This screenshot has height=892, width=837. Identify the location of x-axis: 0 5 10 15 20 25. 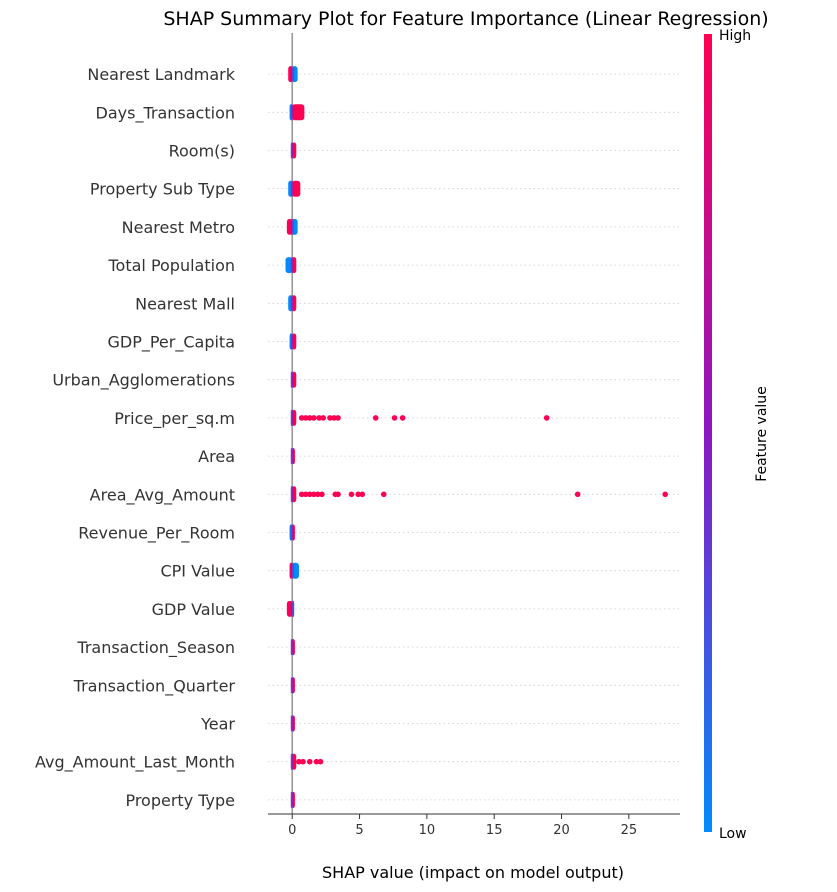
(474, 825).